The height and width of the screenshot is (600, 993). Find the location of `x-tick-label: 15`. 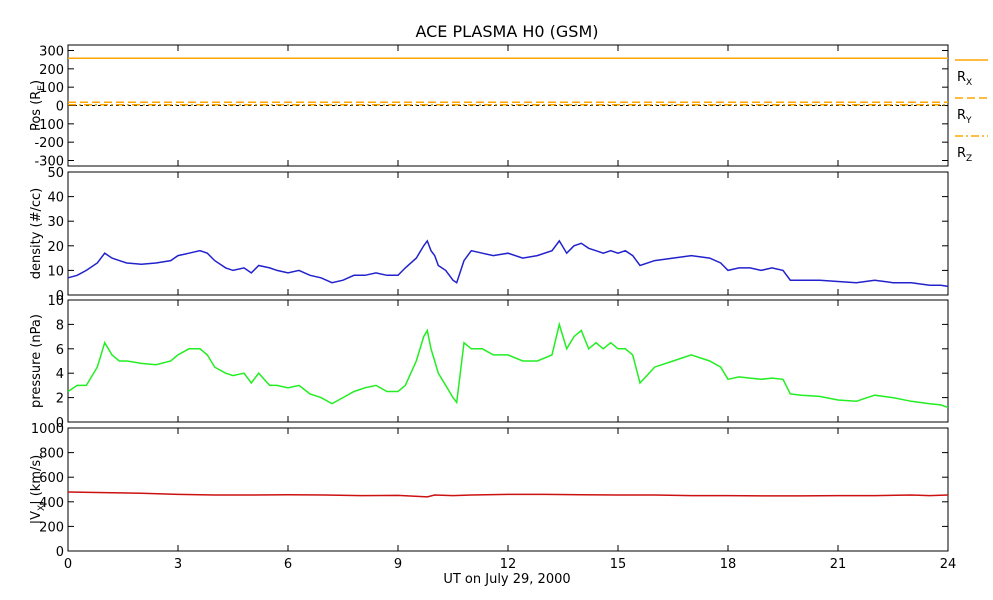

x-tick-label: 15 is located at coordinates (618, 564).